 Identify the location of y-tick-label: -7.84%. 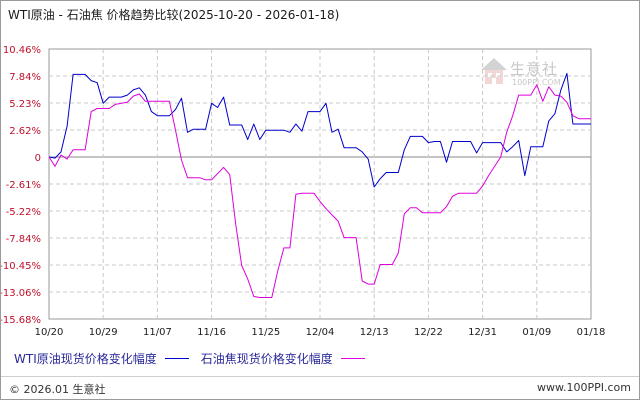
(23, 239).